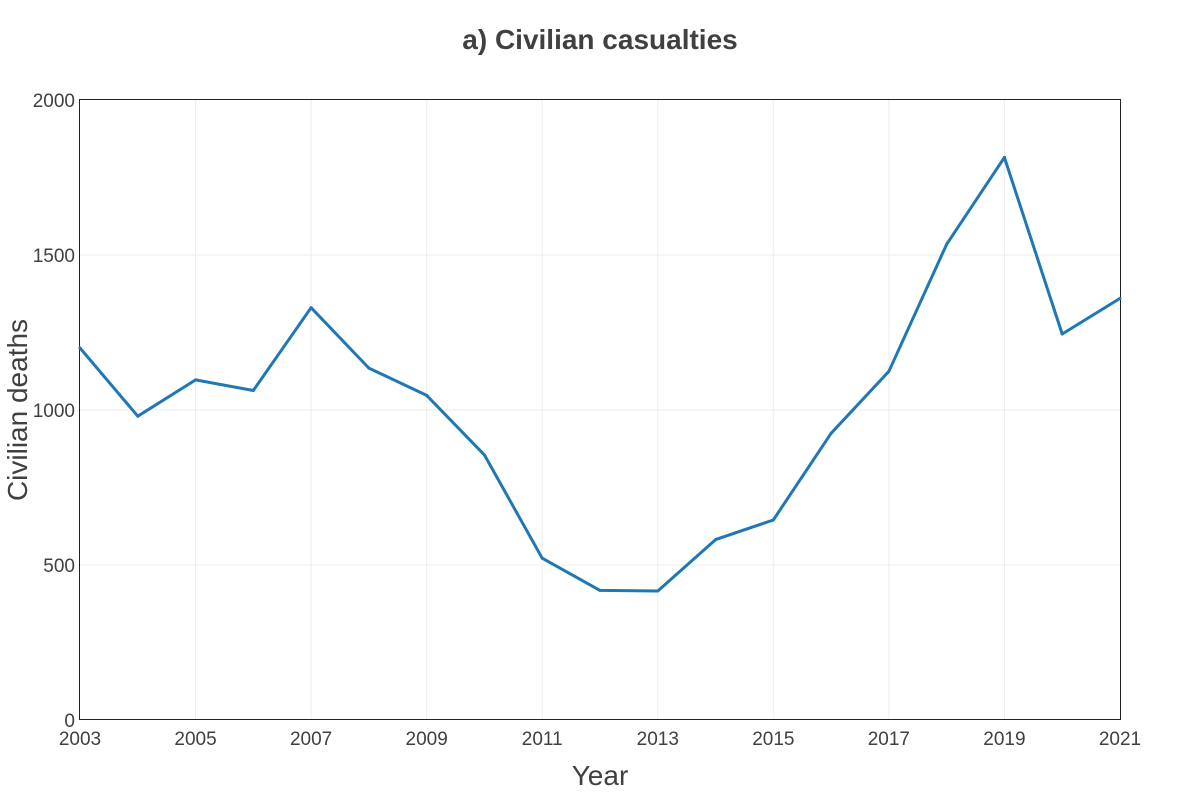 The width and height of the screenshot is (1200, 800). What do you see at coordinates (54, 256) in the screenshot?
I see `y-tick-label: 1500` at bounding box center [54, 256].